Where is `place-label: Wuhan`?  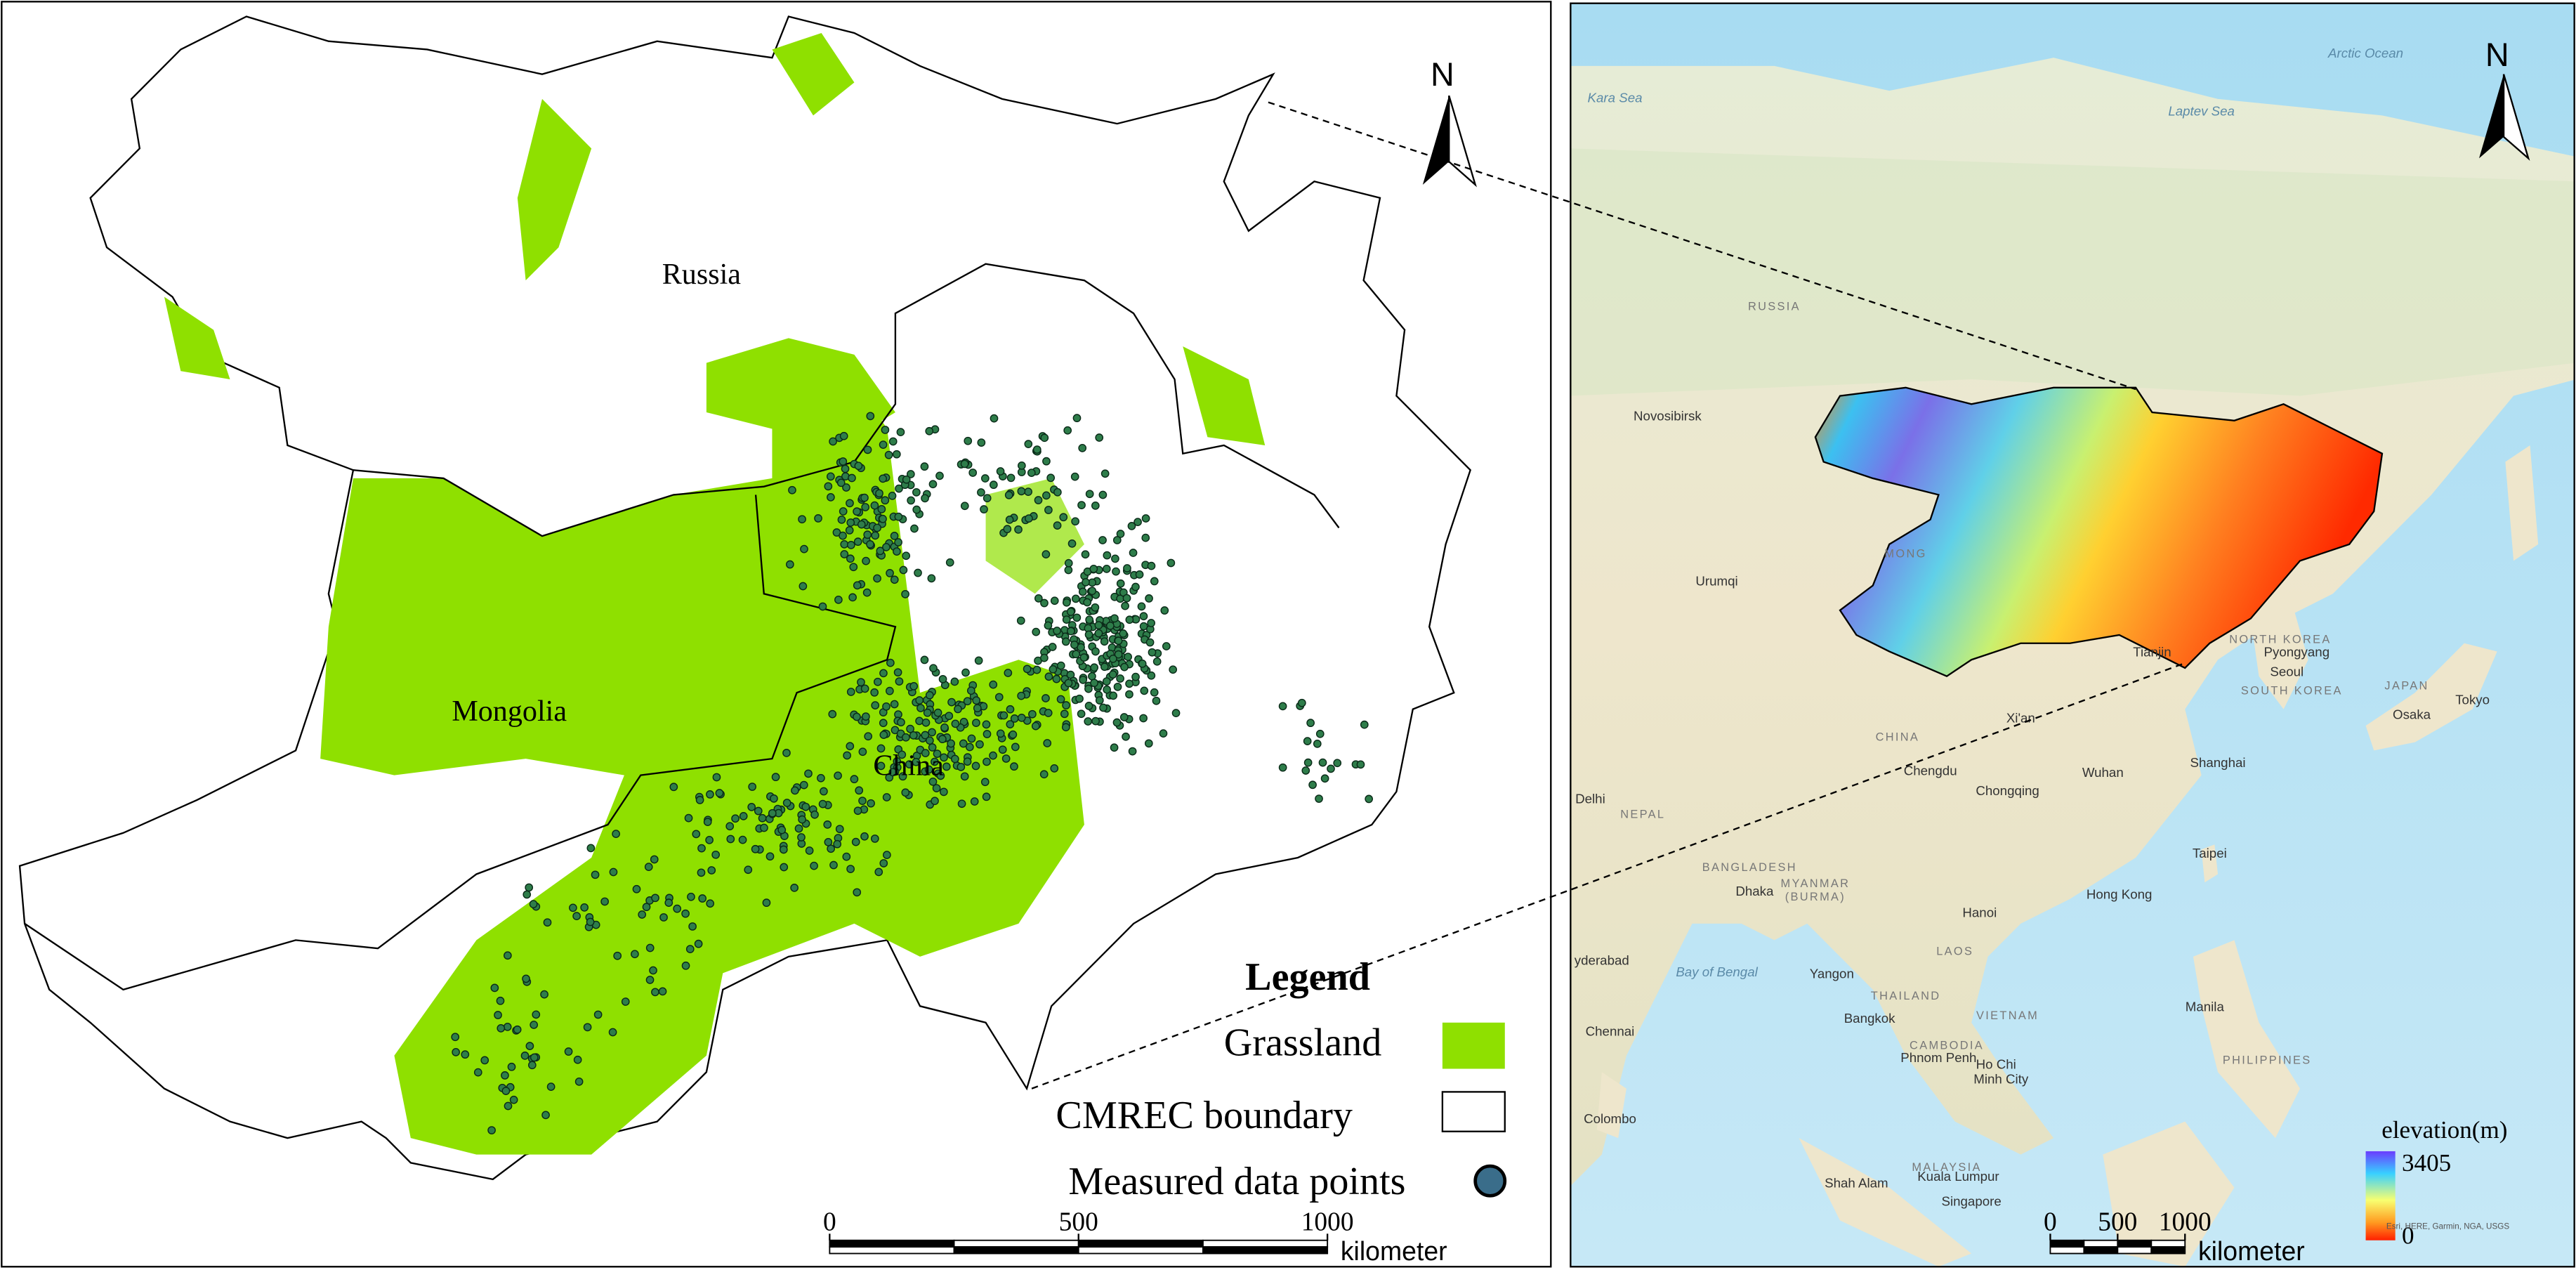
place-label: Wuhan is located at coordinates (2103, 772).